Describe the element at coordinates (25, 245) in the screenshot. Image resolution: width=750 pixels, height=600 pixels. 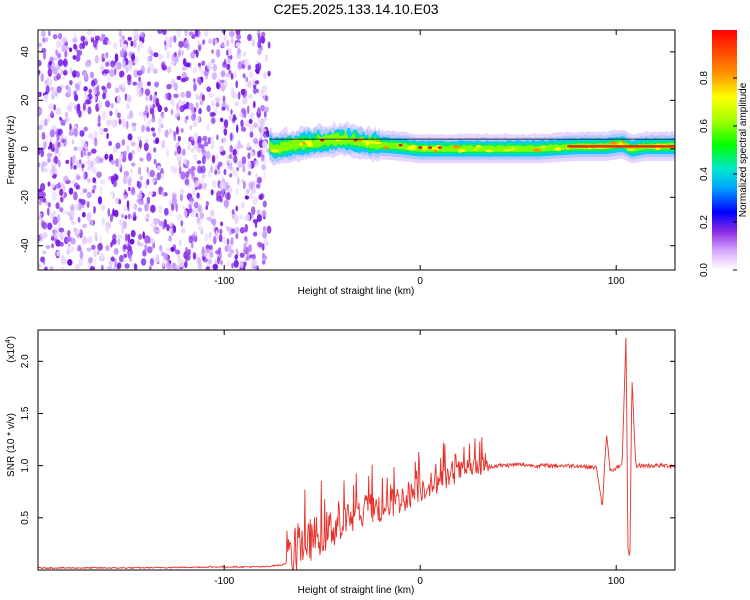
I see `y-tick-label: -40` at that location.